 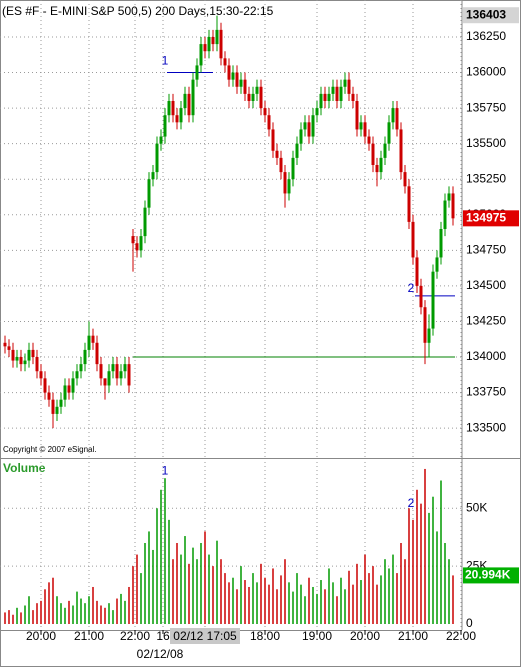 I want to click on tick-highlight, so click(x=205, y=636).